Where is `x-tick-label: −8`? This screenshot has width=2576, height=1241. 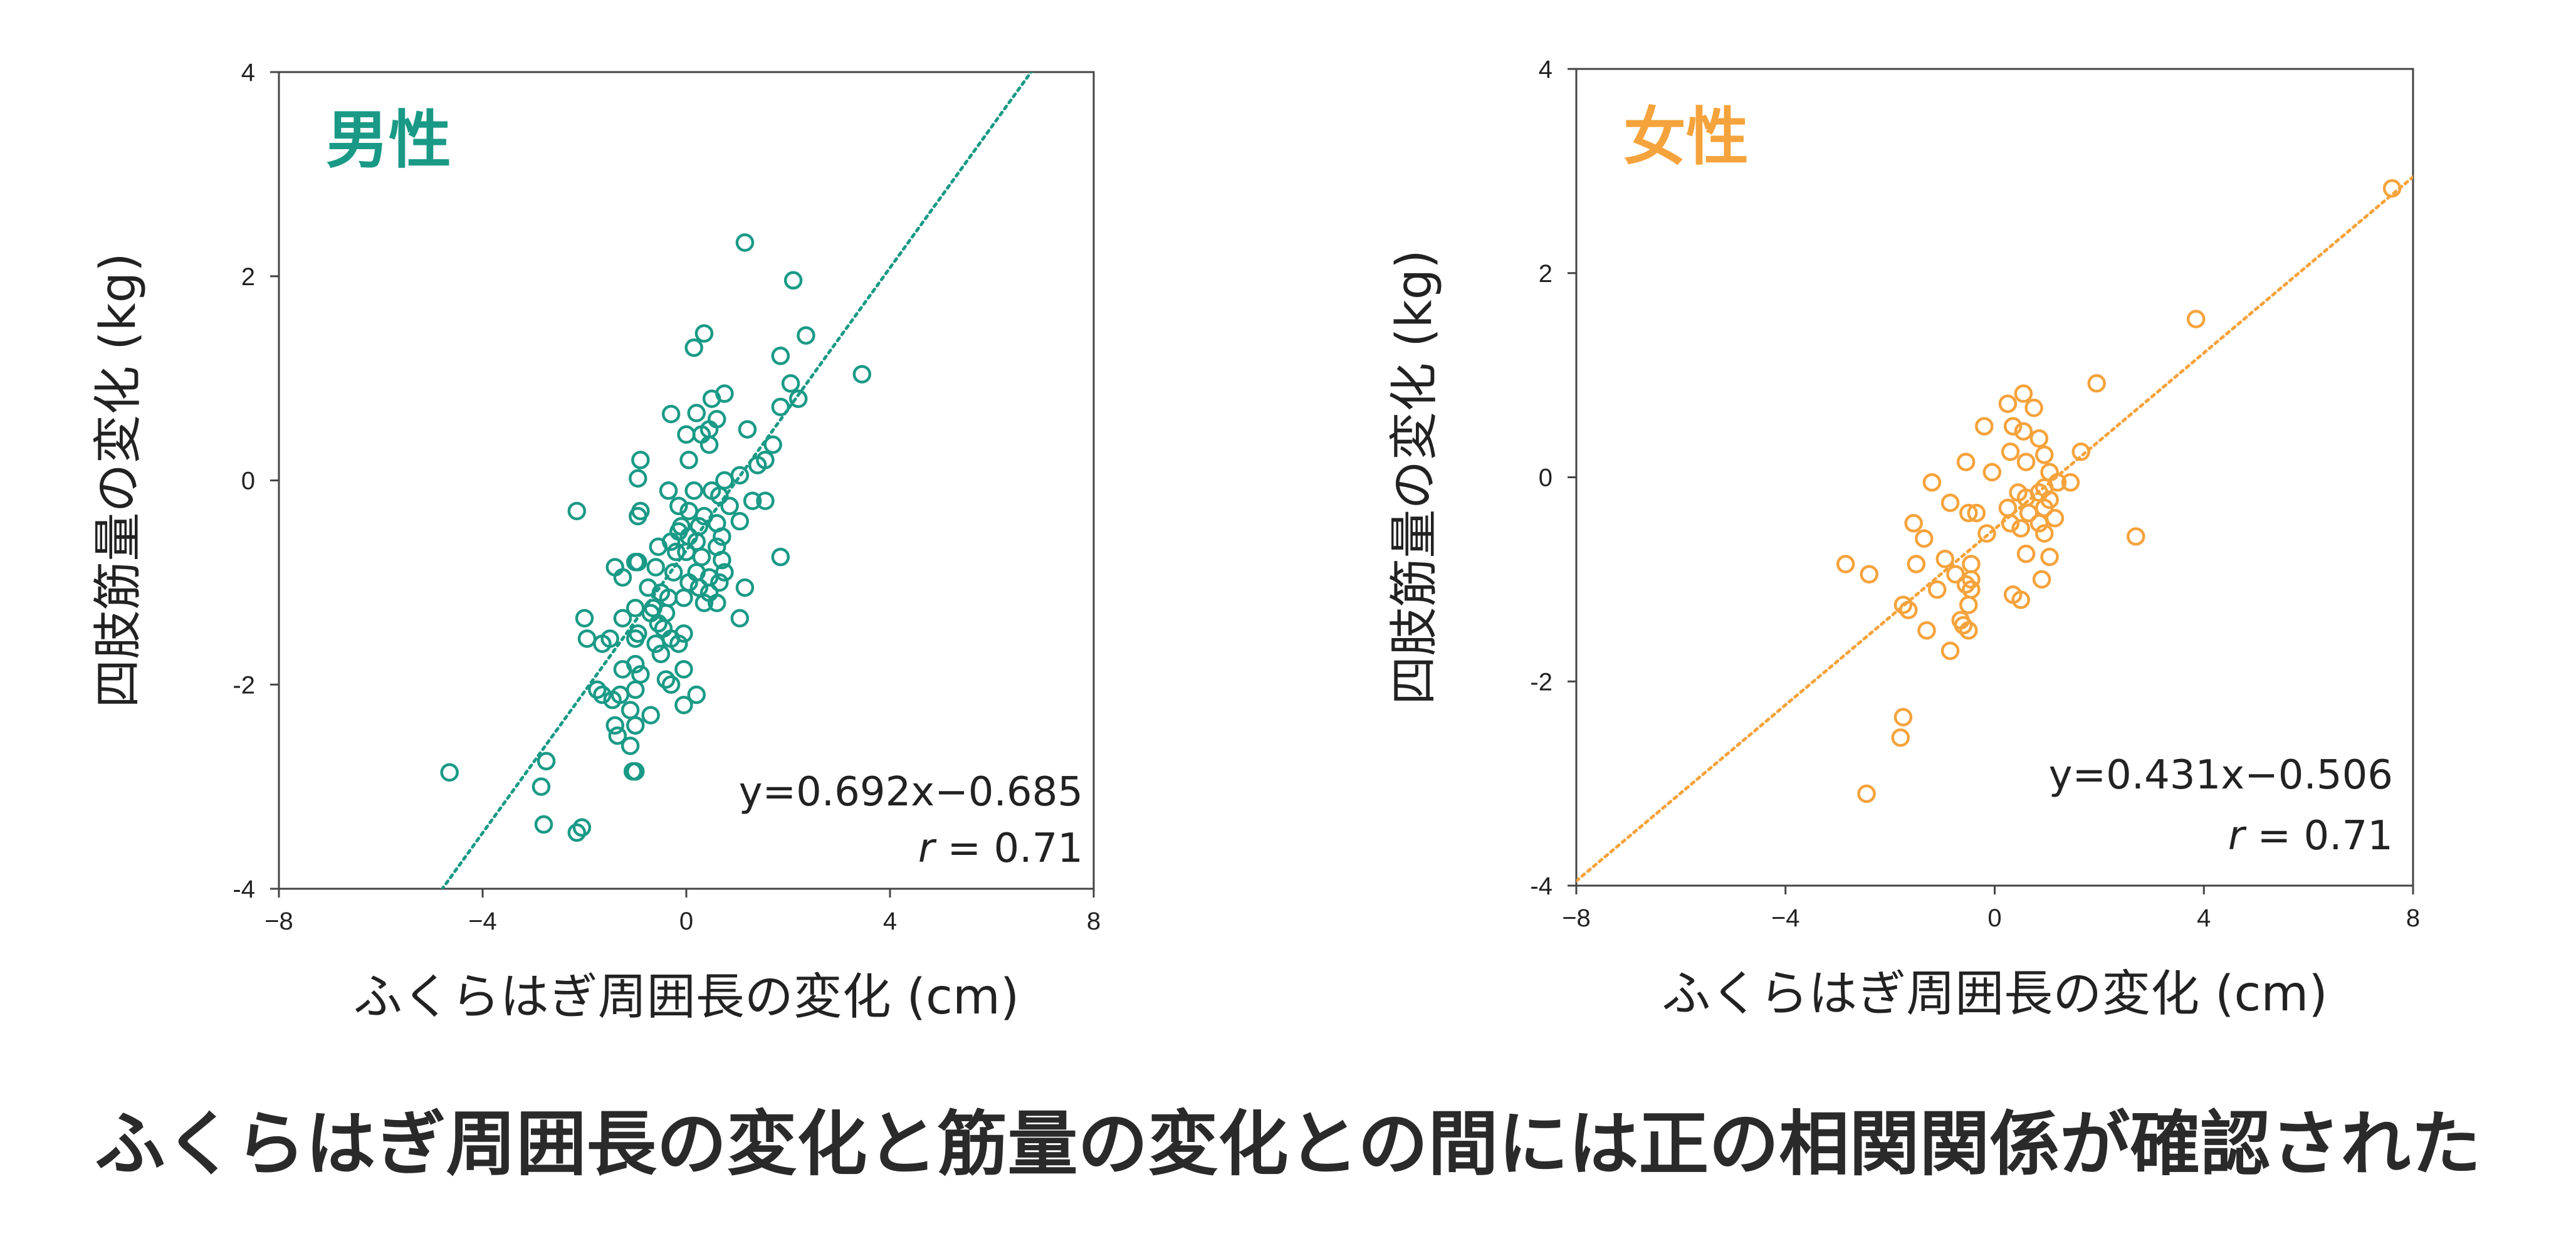 x-tick-label: −8 is located at coordinates (278, 921).